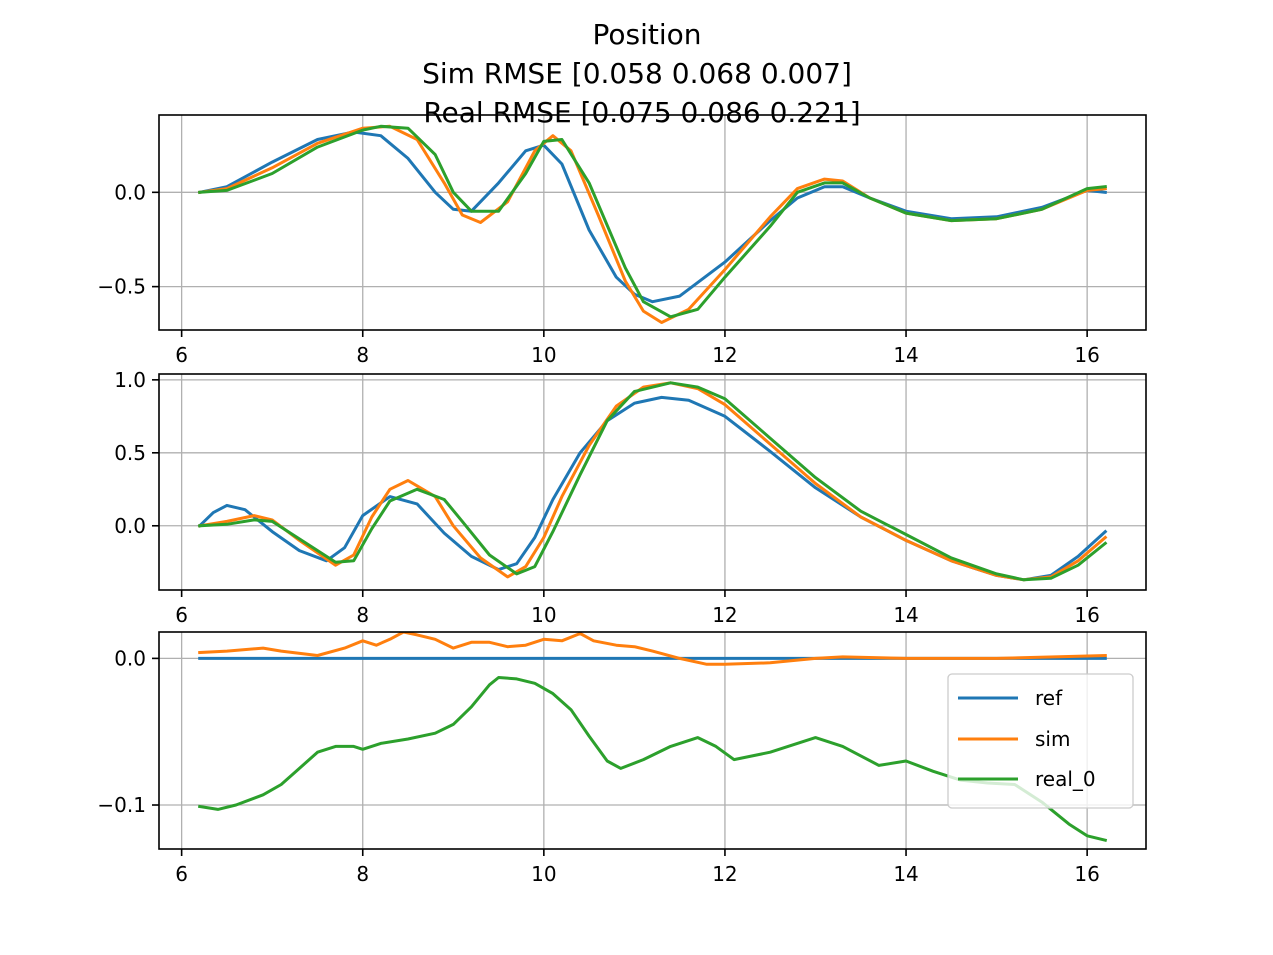  I want to click on y-tick-label: −0.5, so click(121, 287).